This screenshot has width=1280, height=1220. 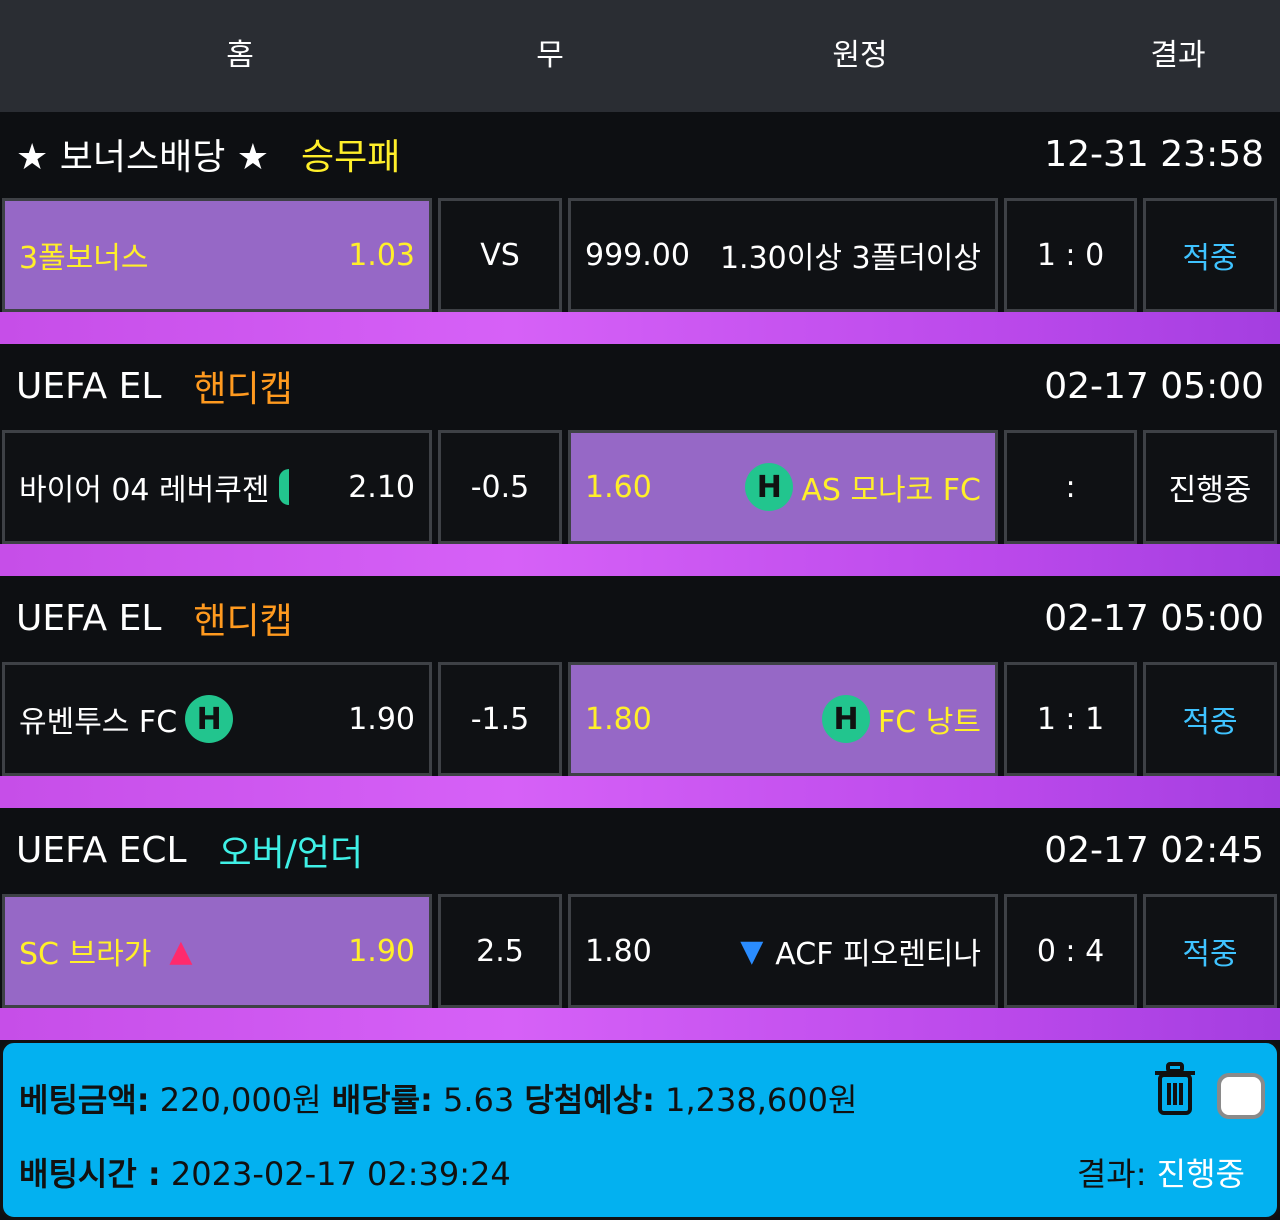 I want to click on bet-result: 결과: 진행중, so click(x=1161, y=1172).